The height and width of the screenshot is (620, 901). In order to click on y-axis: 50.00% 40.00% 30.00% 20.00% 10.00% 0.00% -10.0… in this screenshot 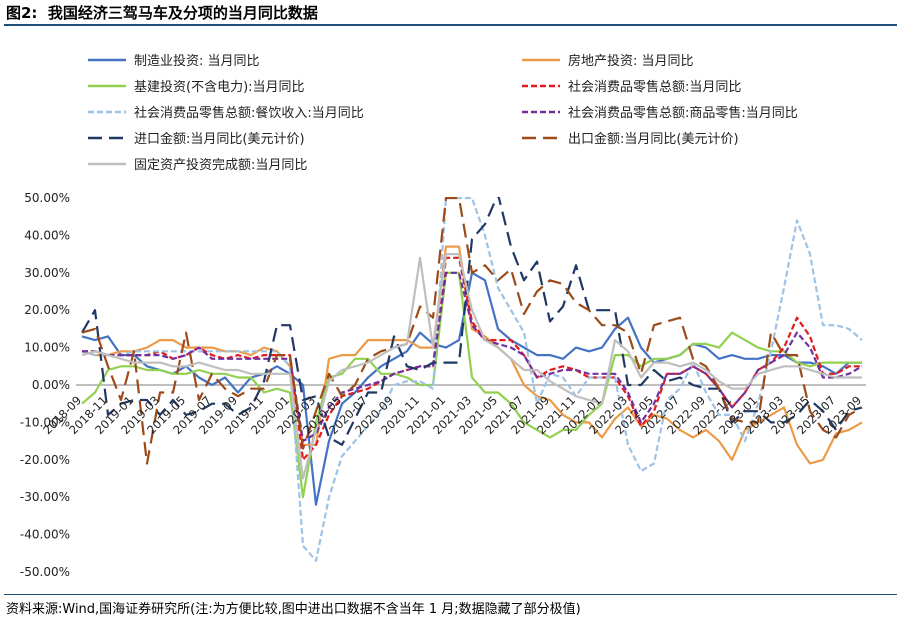, I will do `click(45, 385)`.